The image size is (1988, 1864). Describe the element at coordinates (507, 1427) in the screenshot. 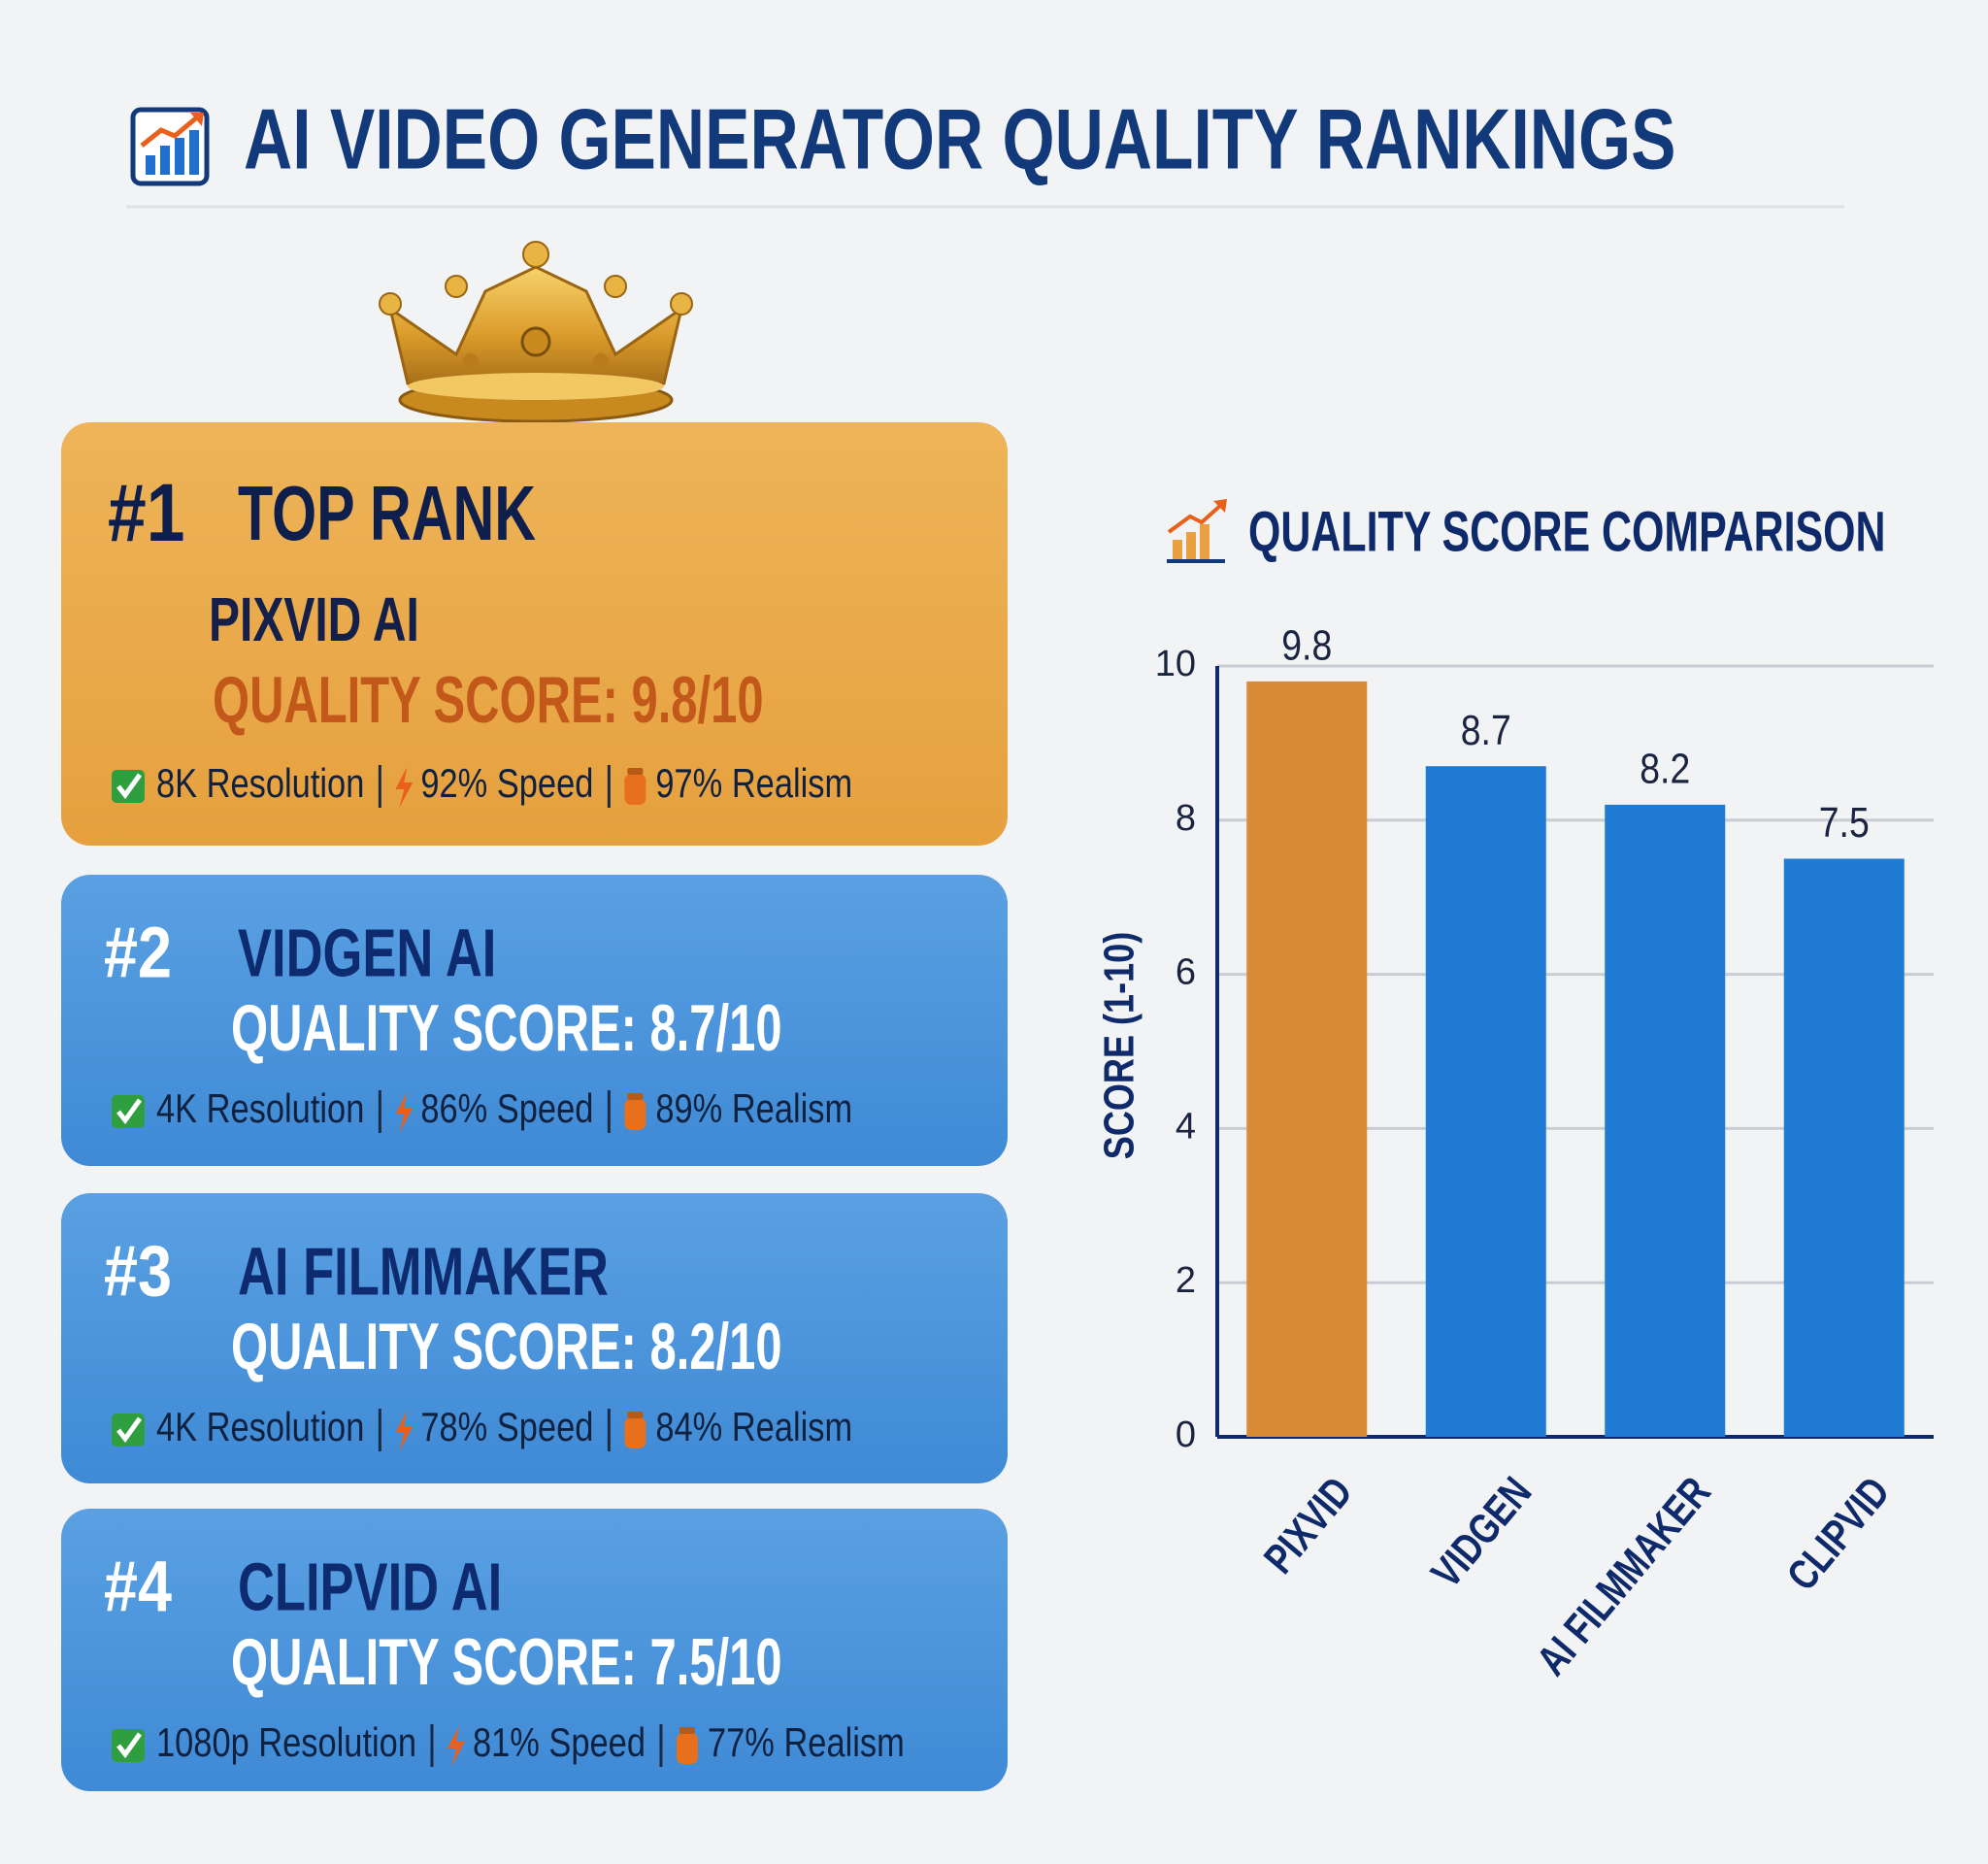

I see `feature-text: 78% Speed` at that location.